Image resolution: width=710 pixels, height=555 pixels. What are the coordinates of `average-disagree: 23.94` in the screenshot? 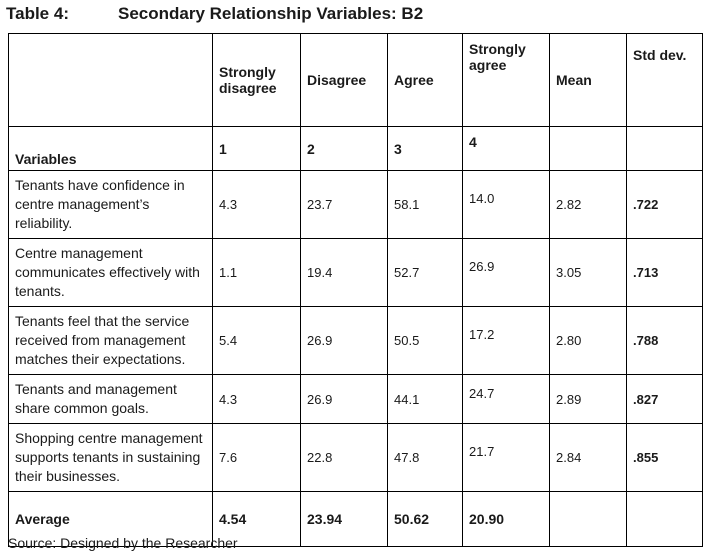 It's located at (344, 519).